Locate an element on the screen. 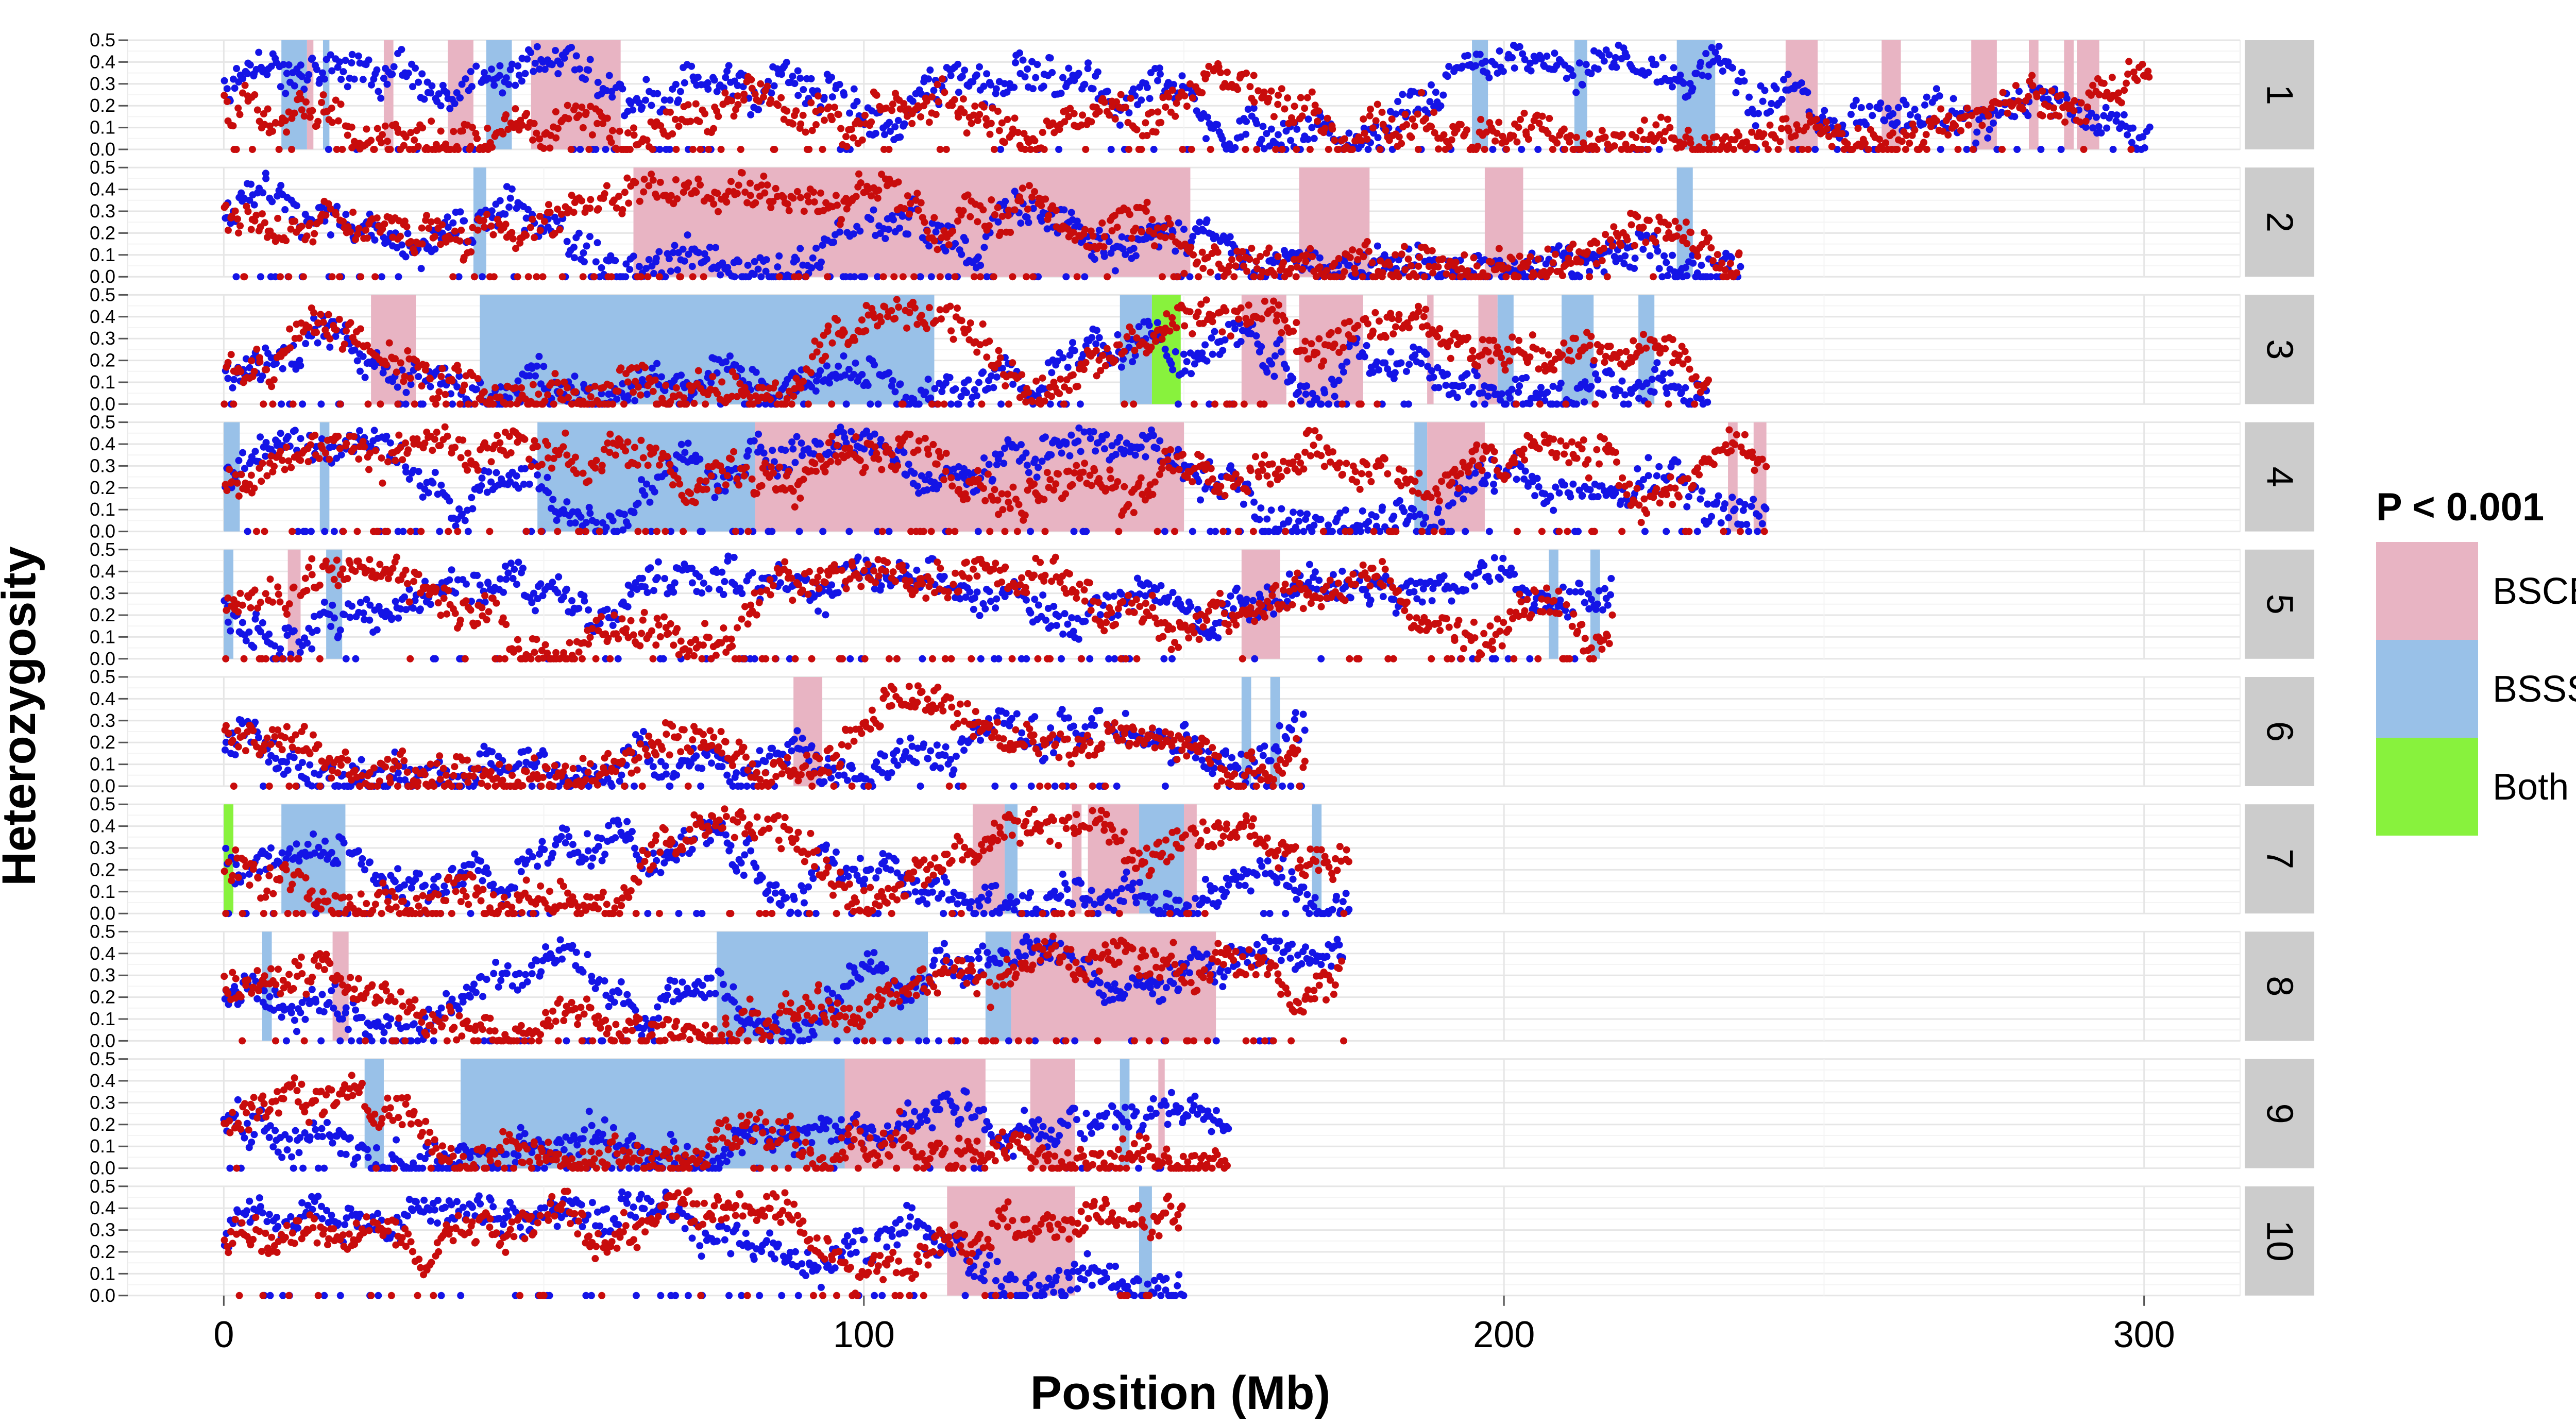  y-tick-label: 0.1 is located at coordinates (102, 127).